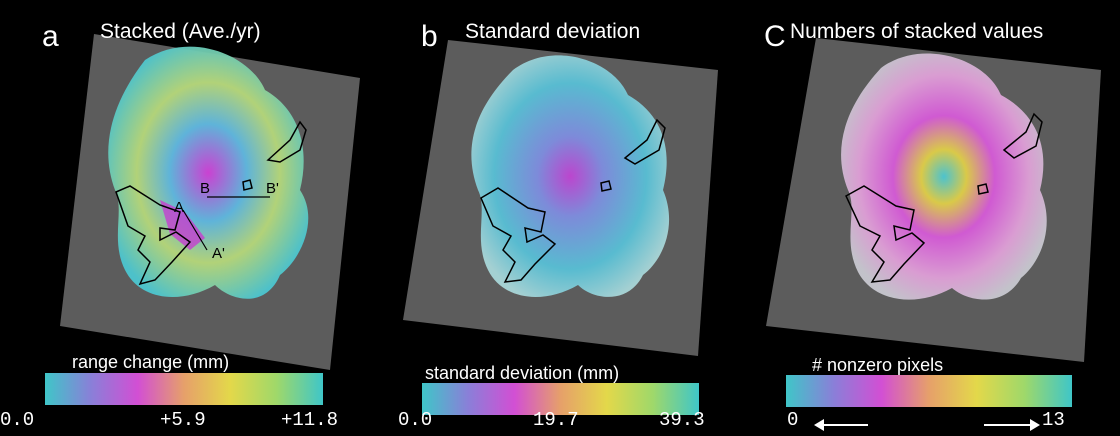  What do you see at coordinates (917, 31) in the screenshot?
I see `panel-title: Numbers of stacked values` at bounding box center [917, 31].